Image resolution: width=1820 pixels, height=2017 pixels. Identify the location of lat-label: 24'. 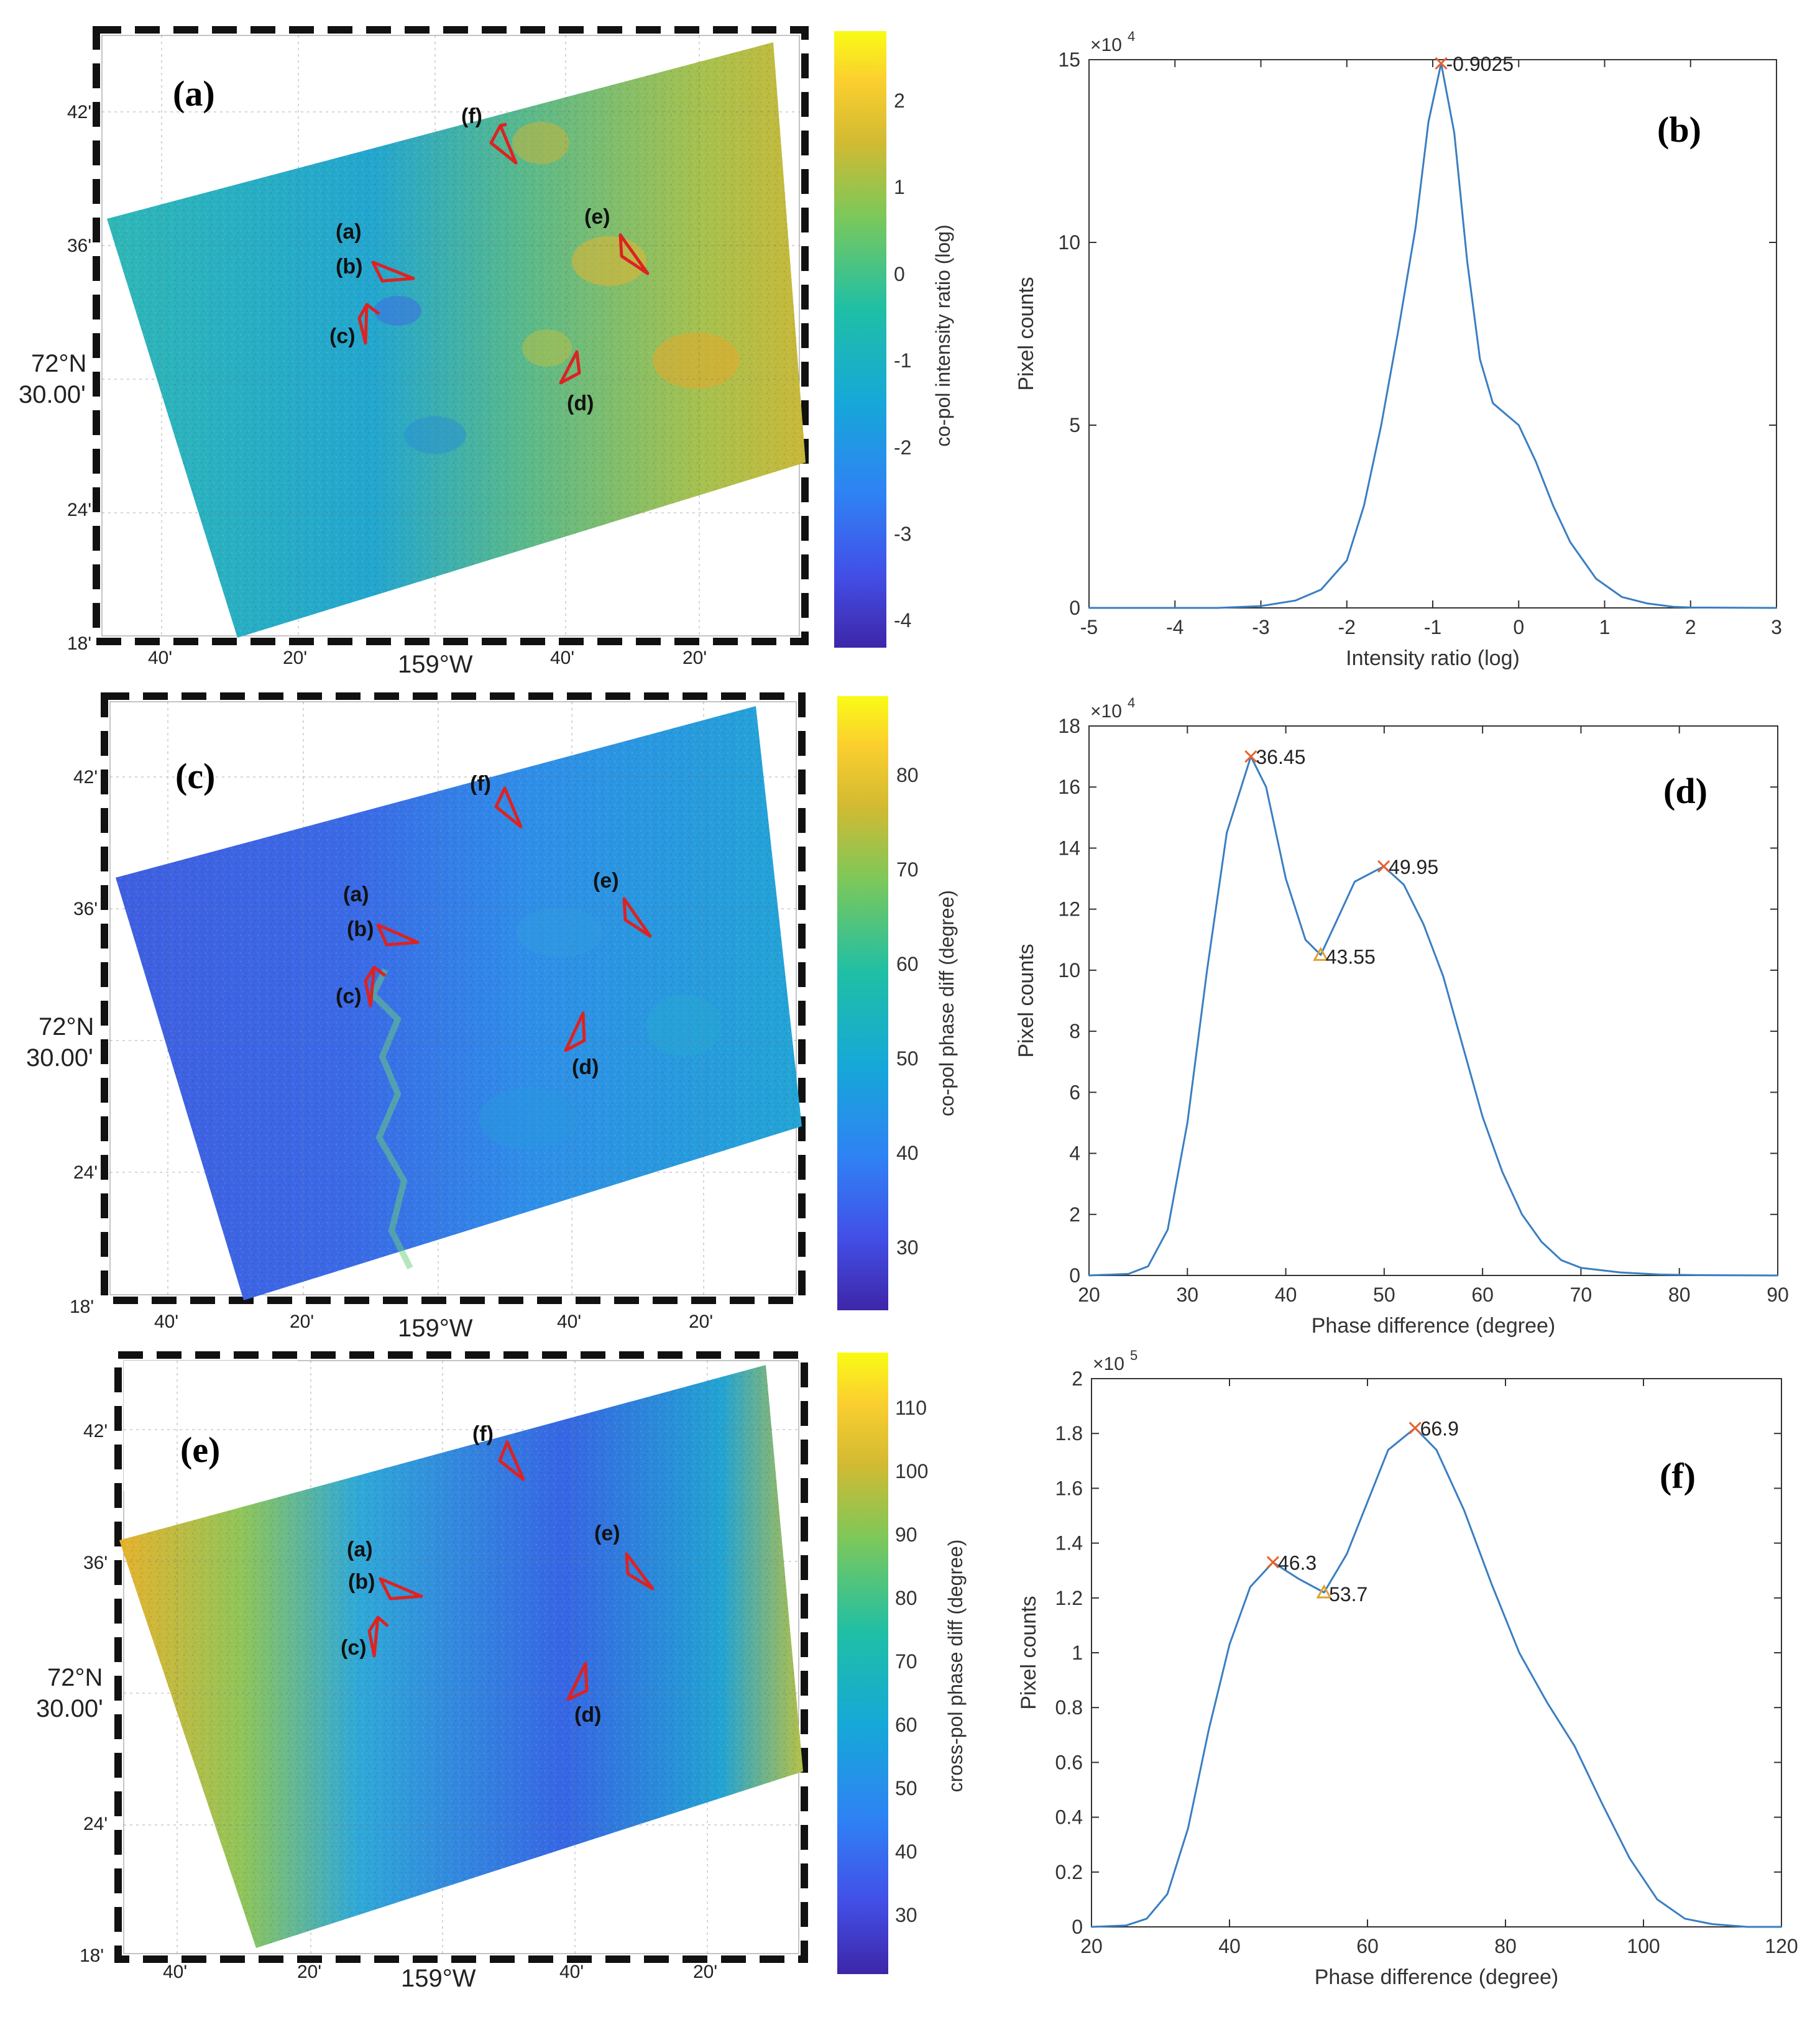
(79, 510).